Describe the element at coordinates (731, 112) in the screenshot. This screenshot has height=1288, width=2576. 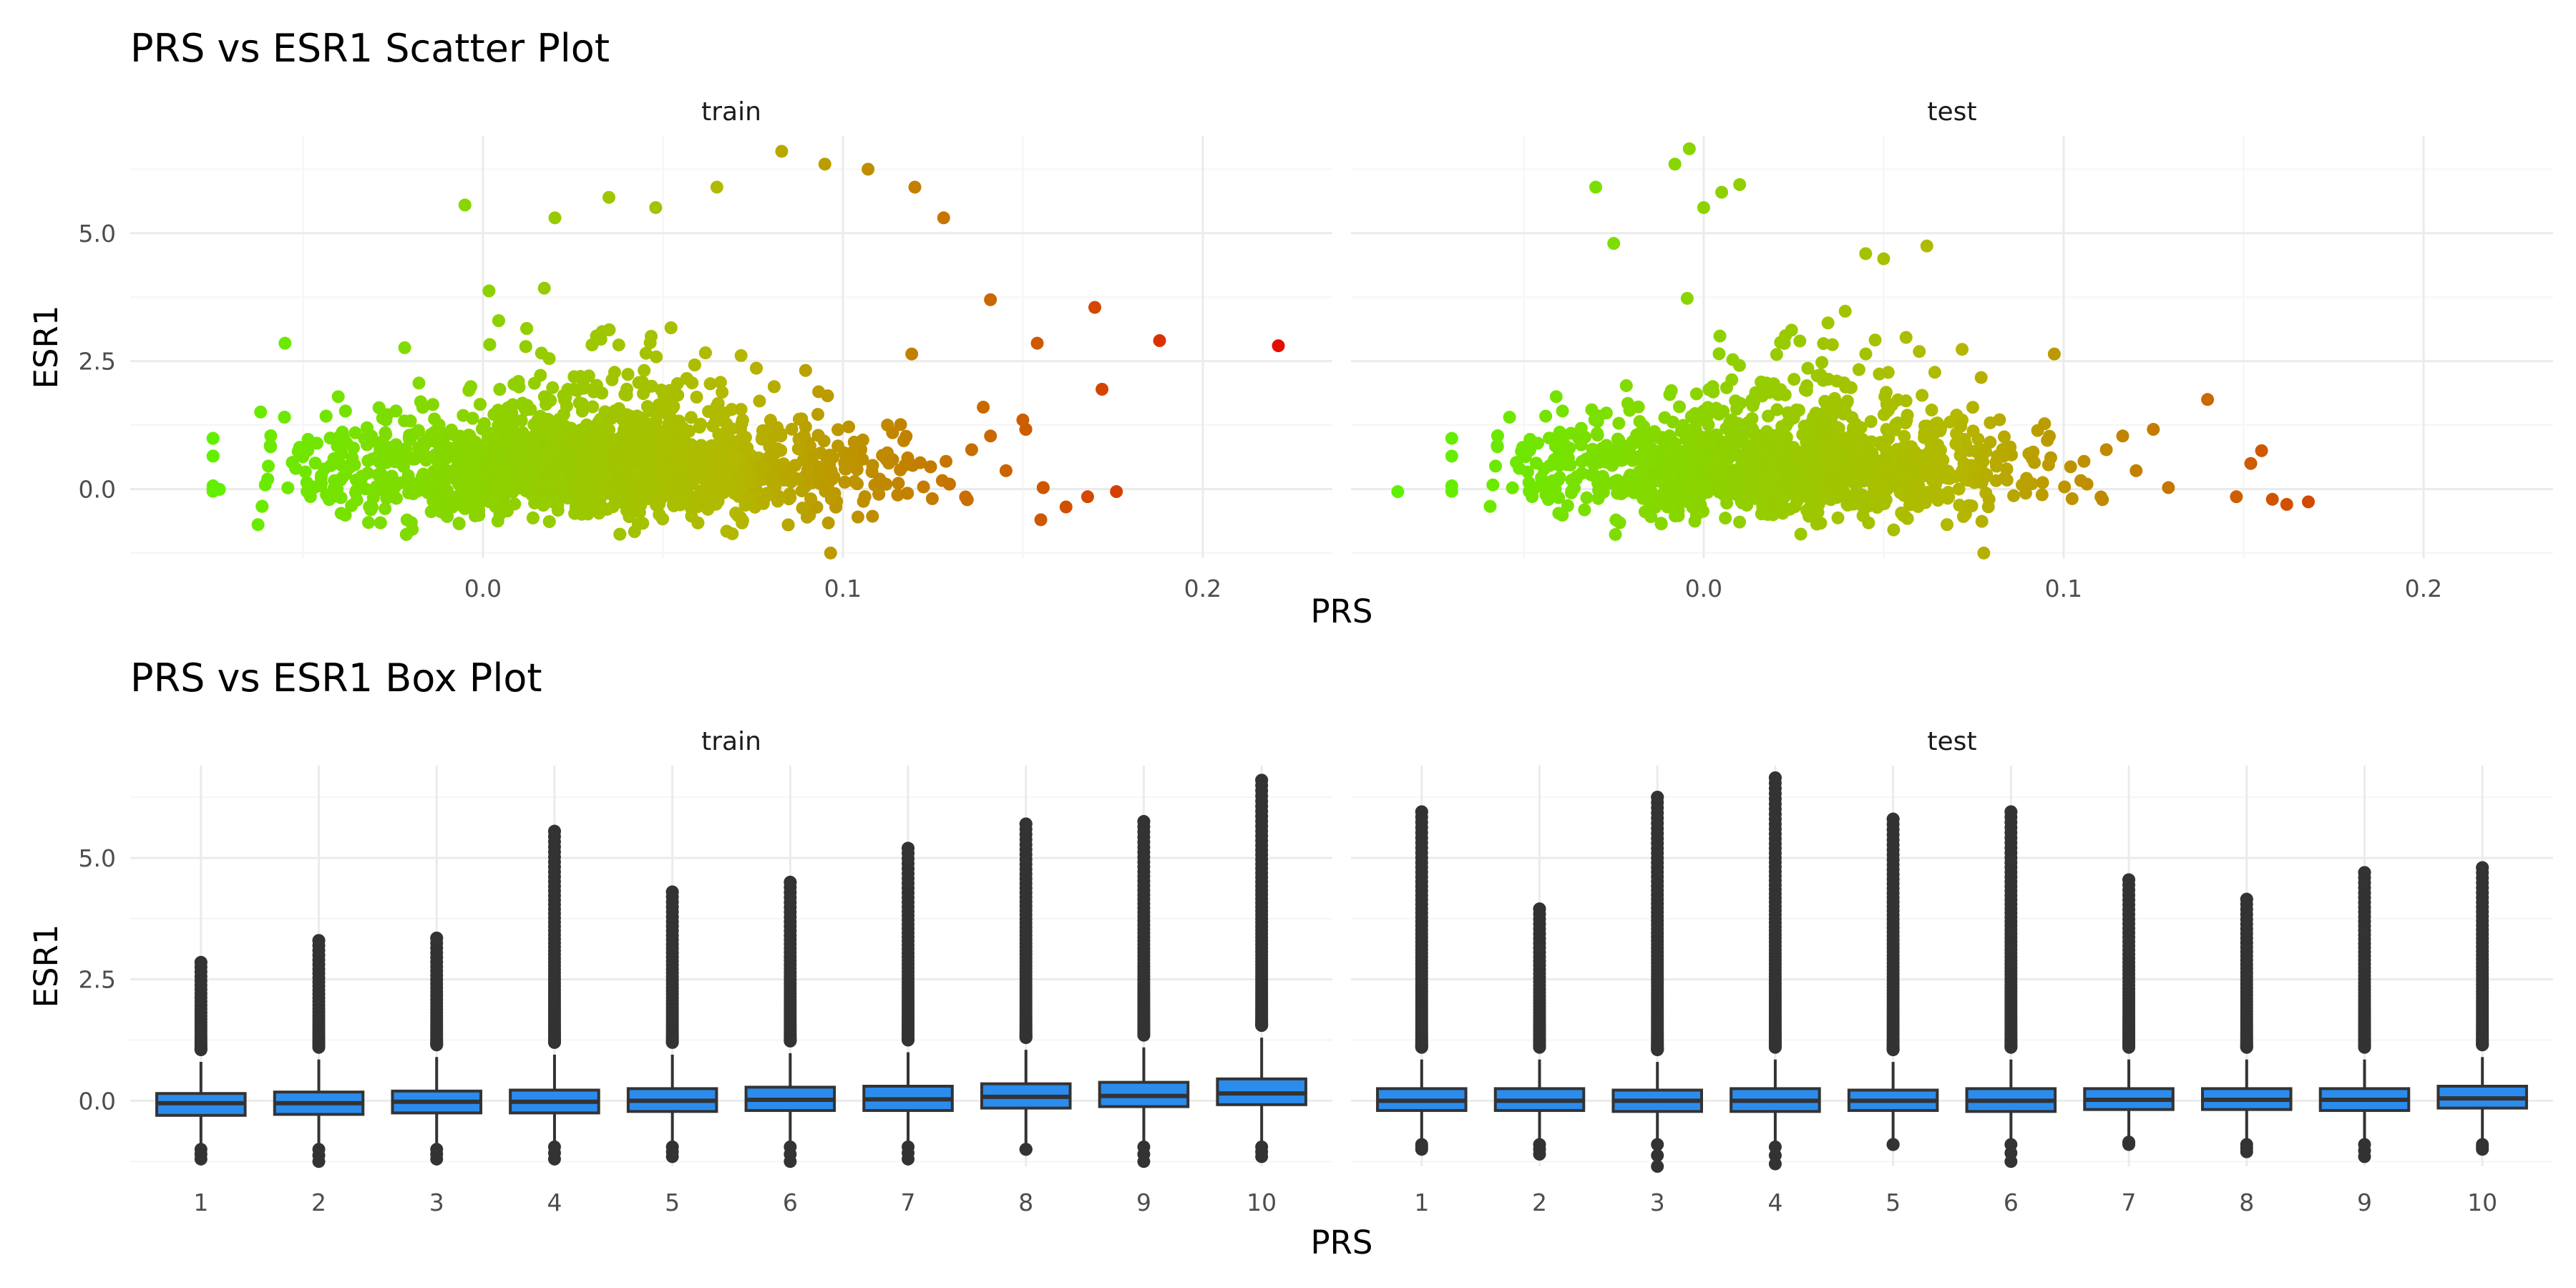
I see `facet-strip-label: train` at that location.